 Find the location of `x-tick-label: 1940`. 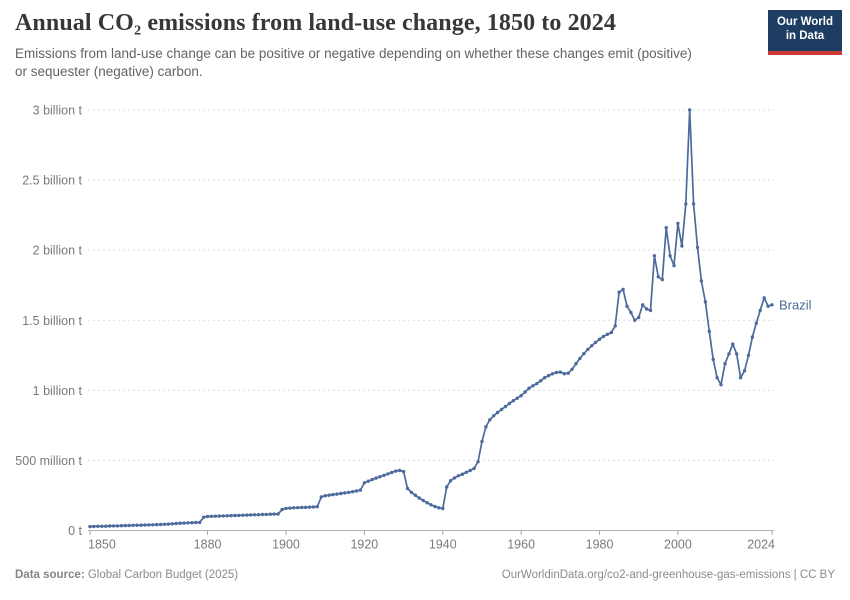

x-tick-label: 1940 is located at coordinates (443, 545).